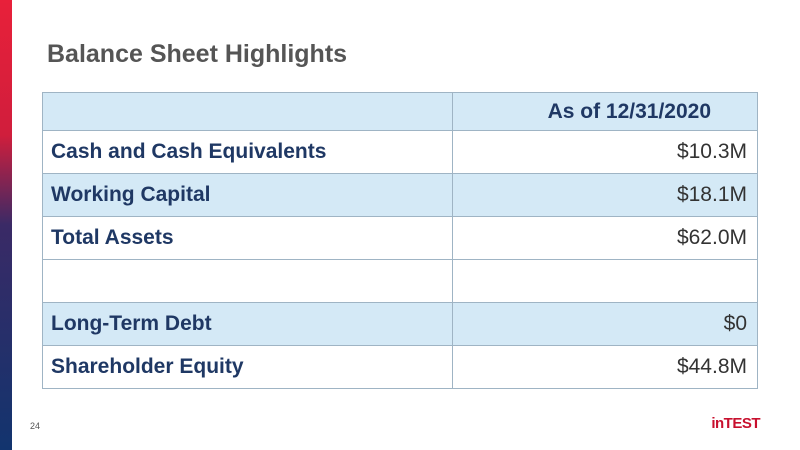 The width and height of the screenshot is (800, 450). Describe the element at coordinates (605, 111) in the screenshot. I see `header-cell: As of 12/31/2020` at that location.